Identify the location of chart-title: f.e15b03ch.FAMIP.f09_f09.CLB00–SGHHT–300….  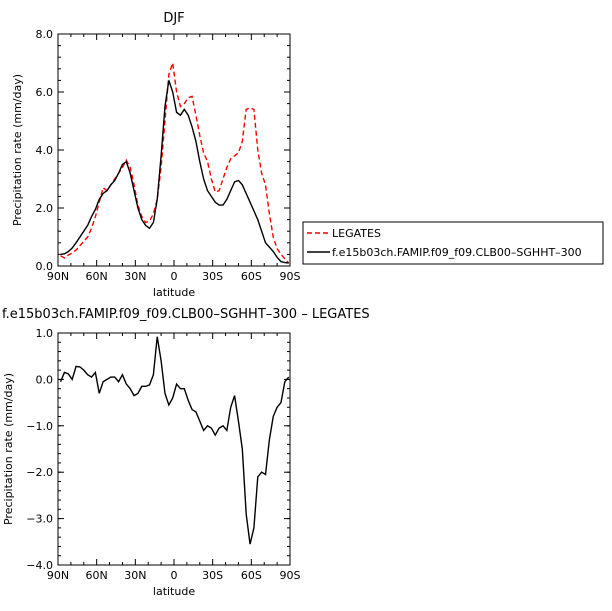
(186, 314).